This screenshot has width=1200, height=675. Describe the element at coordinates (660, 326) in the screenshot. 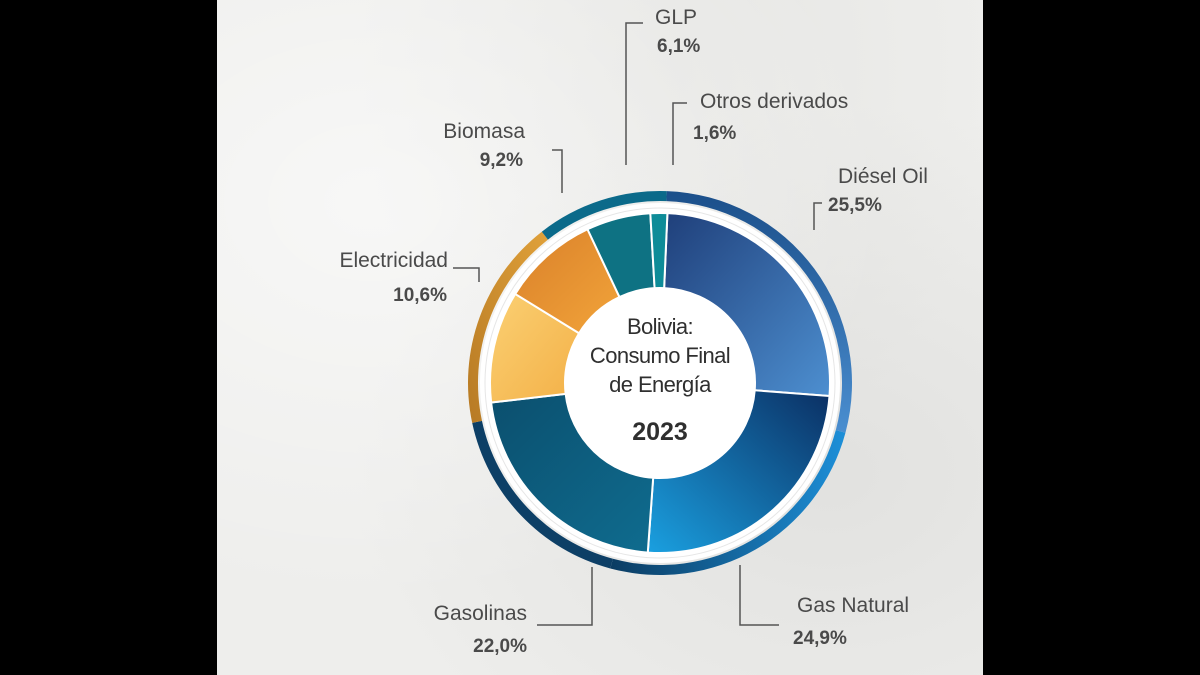

I see `center-title-line-1: Bolivia:` at that location.